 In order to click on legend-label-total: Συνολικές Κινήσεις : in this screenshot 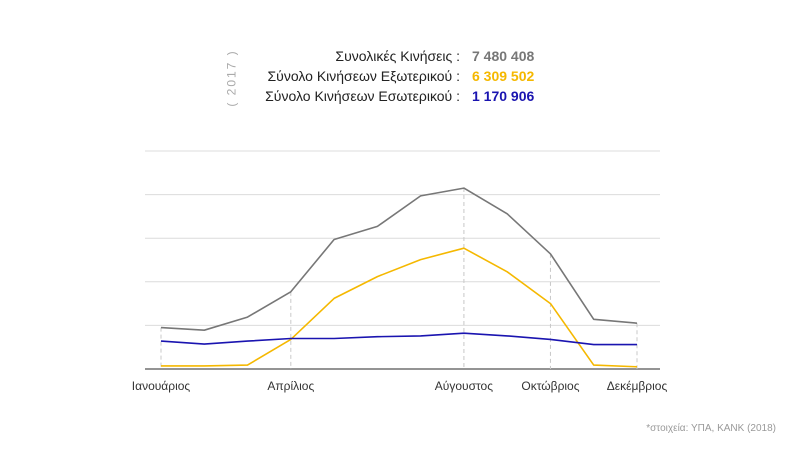, I will do `click(397, 56)`.